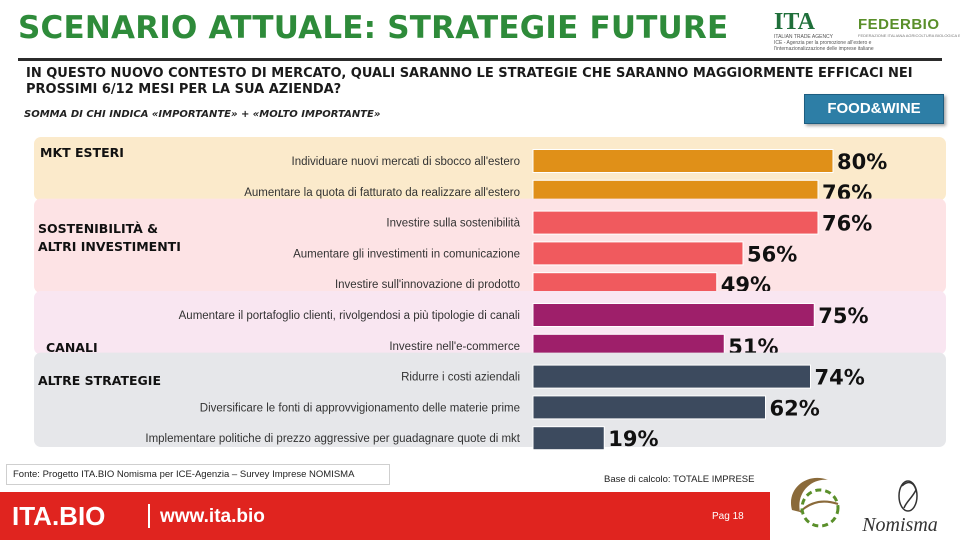 The height and width of the screenshot is (540, 960). Describe the element at coordinates (794, 22) in the screenshot. I see `ita-logo-word: ITA` at that location.